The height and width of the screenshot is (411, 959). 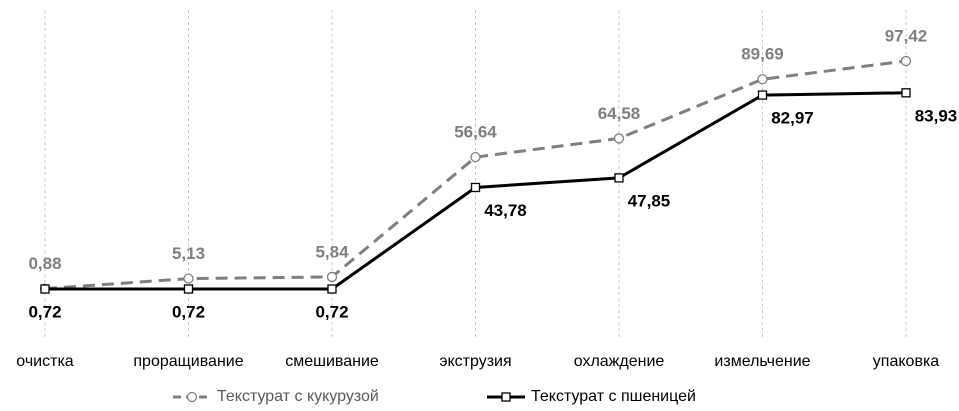 I want to click on x-tick-label: охлаждение, so click(x=619, y=361).